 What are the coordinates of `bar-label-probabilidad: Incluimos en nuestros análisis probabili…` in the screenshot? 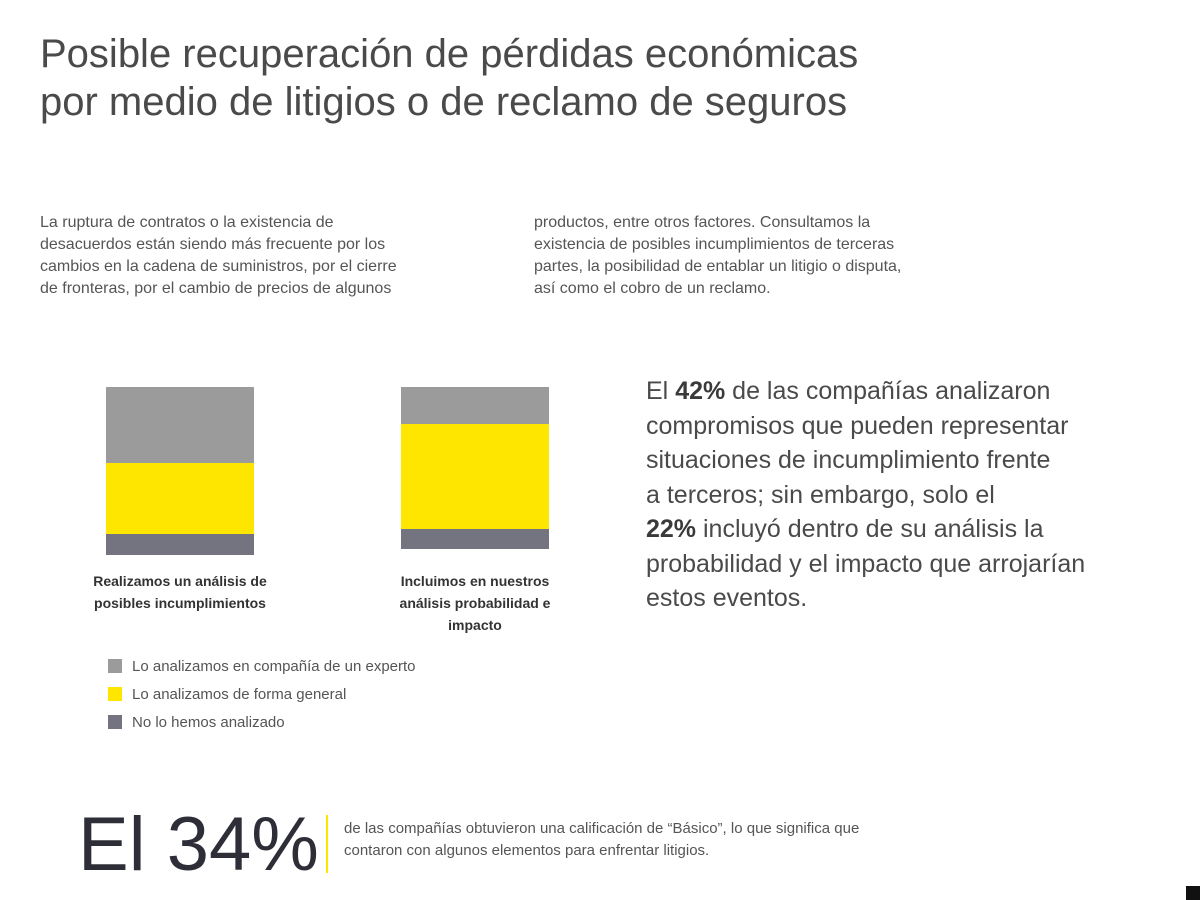 It's located at (475, 603).